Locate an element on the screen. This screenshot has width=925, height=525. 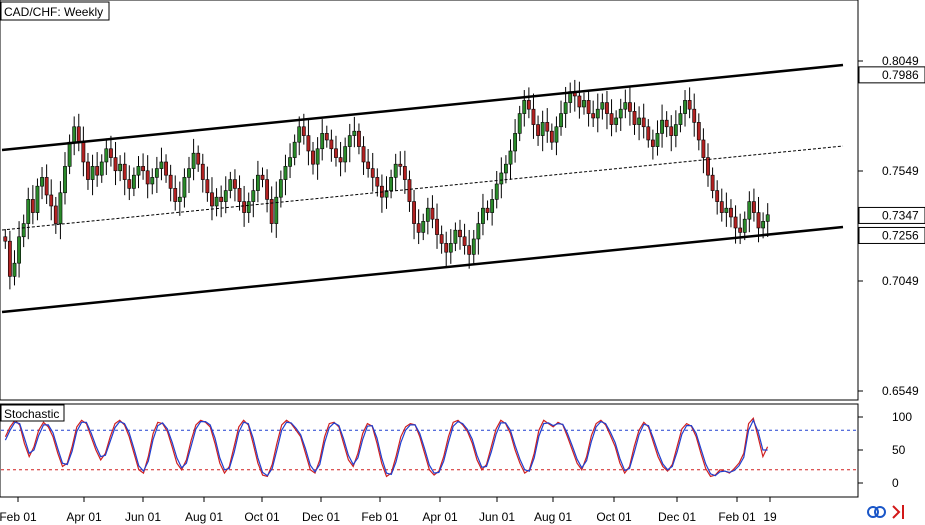
price-label: 0.7347 is located at coordinates (891, 215).